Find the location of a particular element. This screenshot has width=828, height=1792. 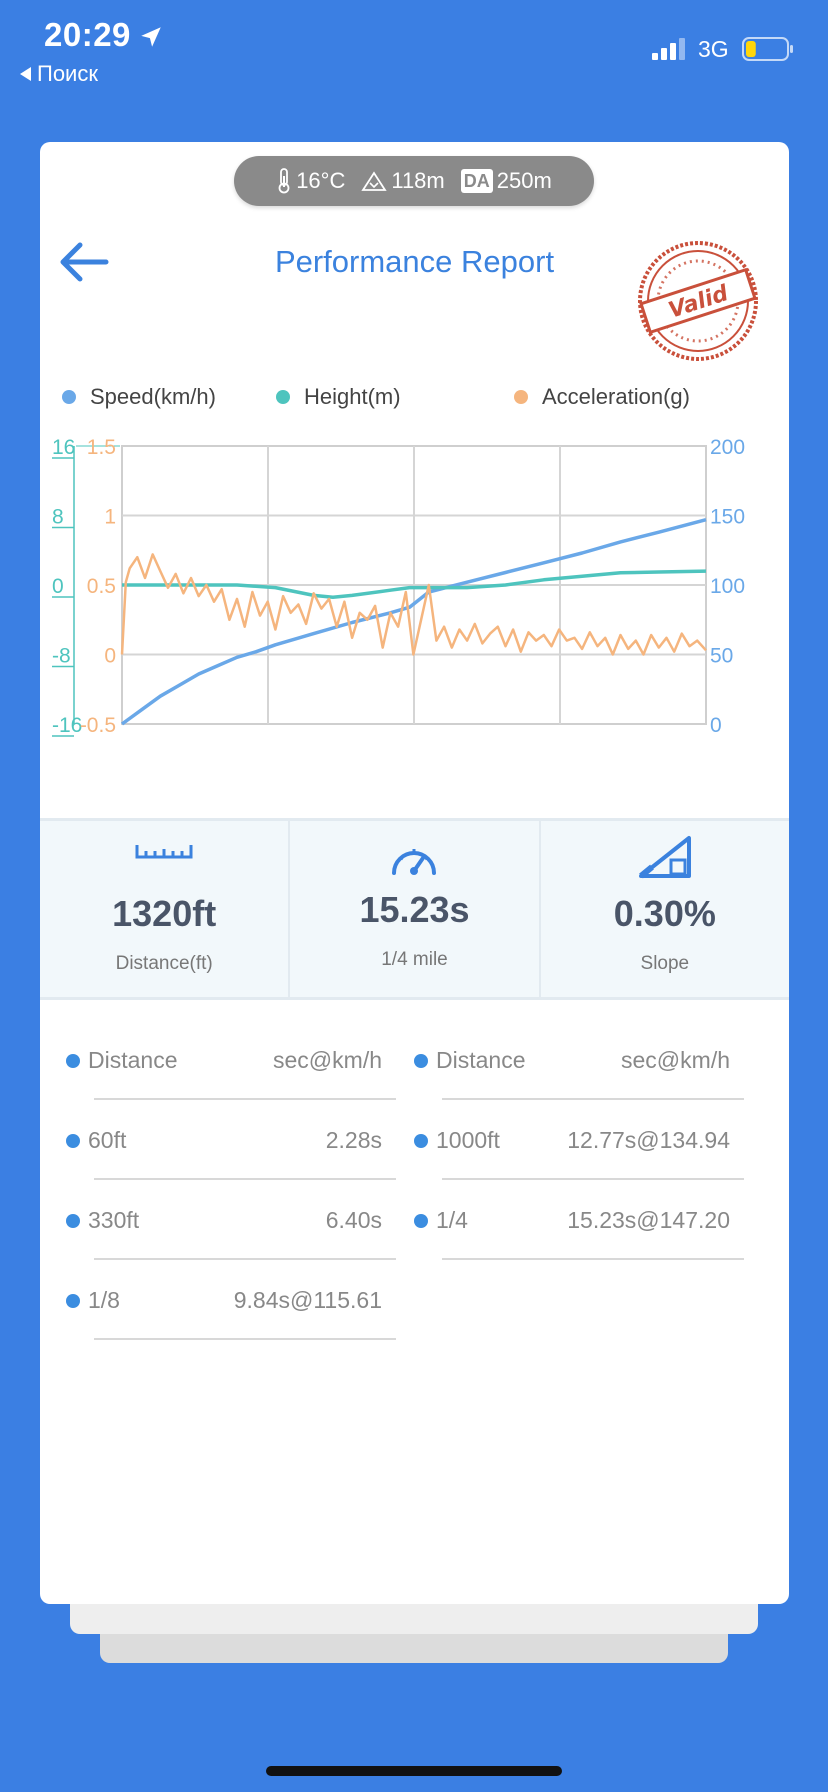

legend-dot-acceleration is located at coordinates (521, 397).